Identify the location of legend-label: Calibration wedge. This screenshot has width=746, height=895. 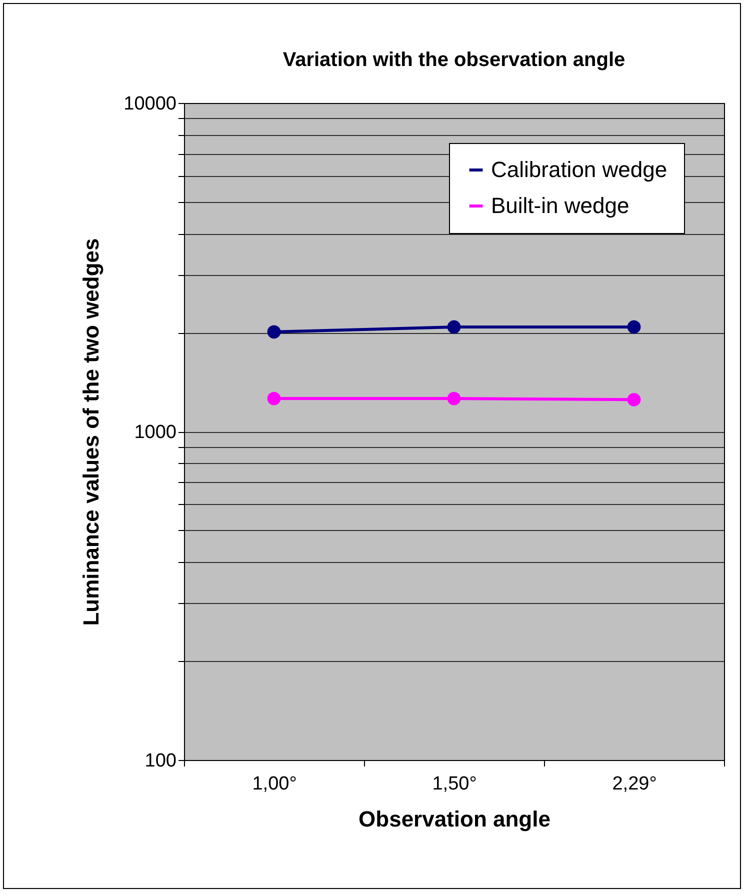
(579, 169).